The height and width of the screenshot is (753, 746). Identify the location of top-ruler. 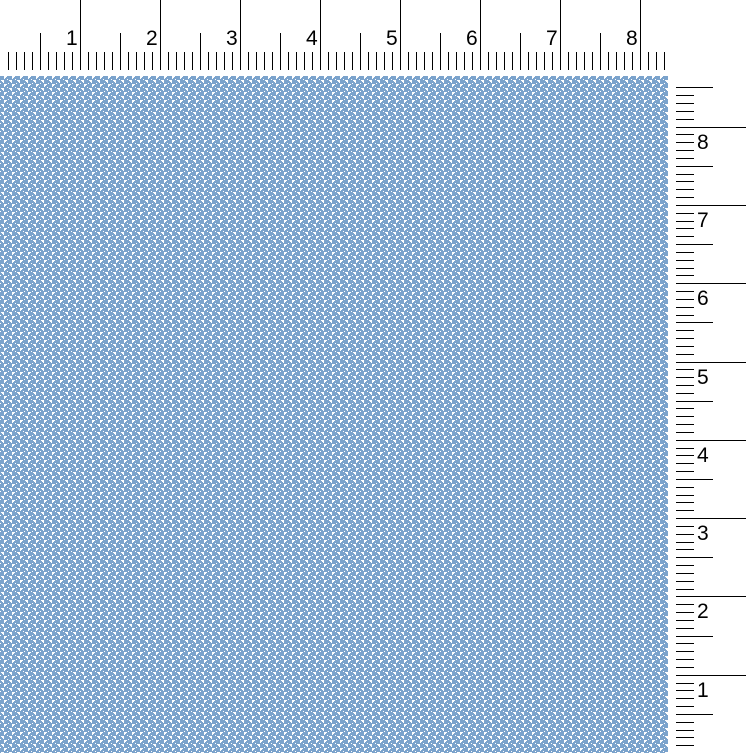
(336, 35).